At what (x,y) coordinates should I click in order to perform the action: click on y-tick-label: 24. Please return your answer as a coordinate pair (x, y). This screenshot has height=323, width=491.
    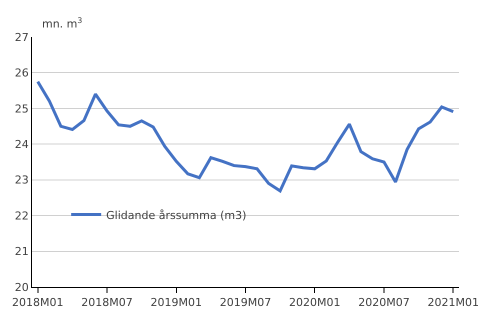
    Looking at the image, I should click on (21, 144).